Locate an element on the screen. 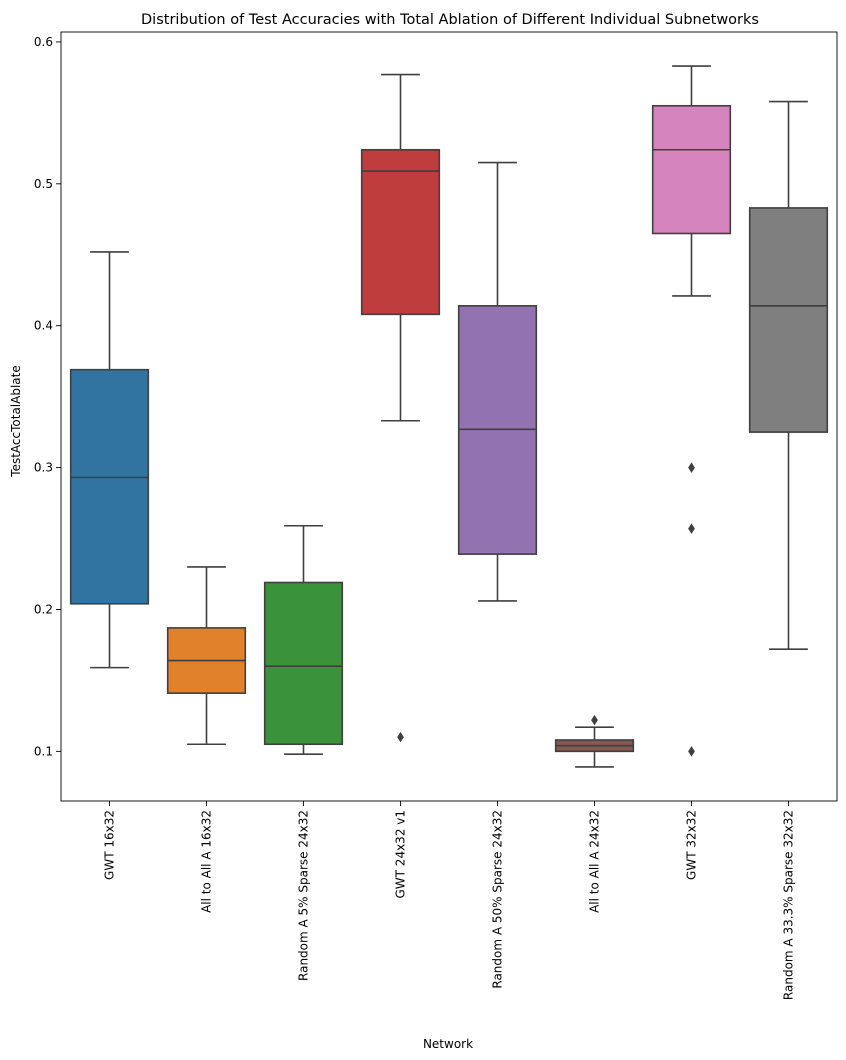  x-axis-label: Network is located at coordinates (448, 1044).